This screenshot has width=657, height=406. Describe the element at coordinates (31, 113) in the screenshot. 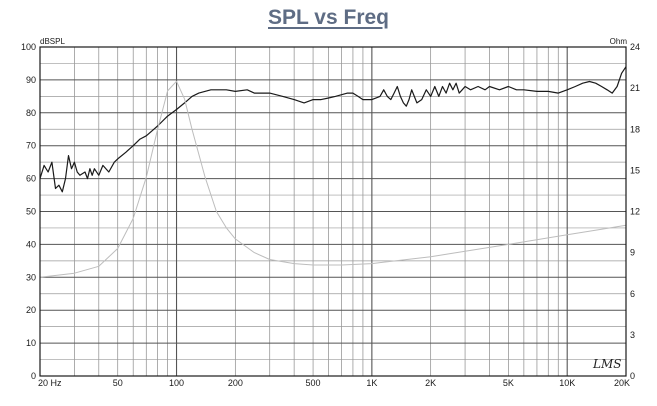

I see `y-tick-label: 80` at that location.